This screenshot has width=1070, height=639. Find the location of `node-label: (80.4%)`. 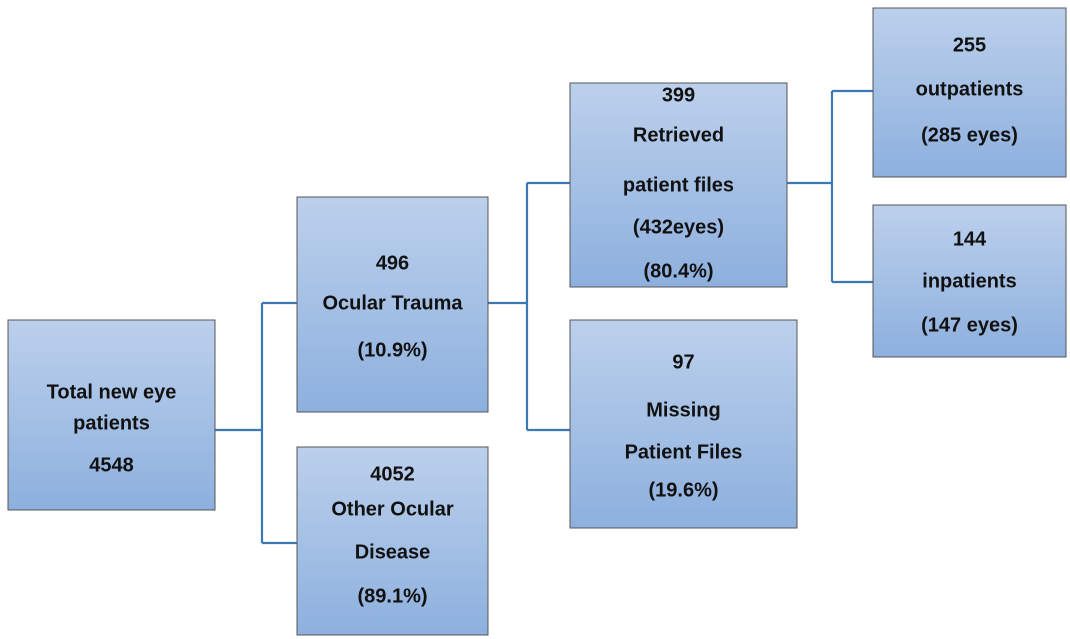

node-label: (80.4%) is located at coordinates (678, 271).